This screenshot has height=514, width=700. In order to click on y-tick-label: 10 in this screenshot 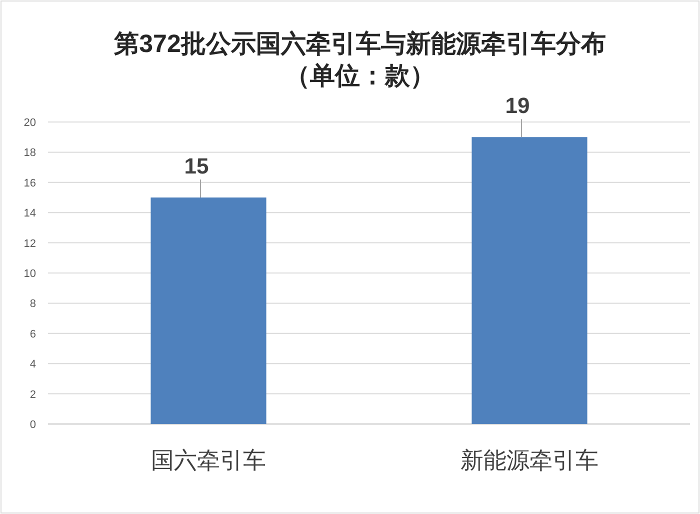, I will do `click(30, 274)`.